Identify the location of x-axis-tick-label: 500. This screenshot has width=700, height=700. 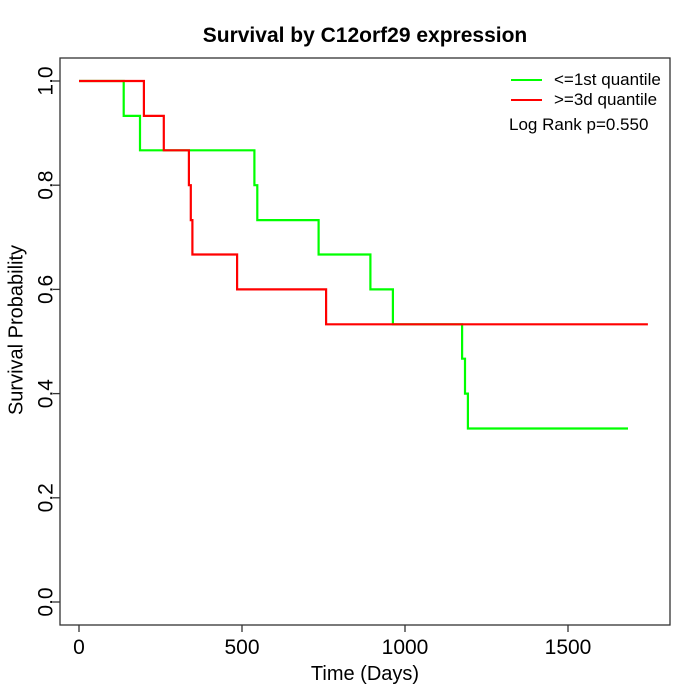
(241, 647).